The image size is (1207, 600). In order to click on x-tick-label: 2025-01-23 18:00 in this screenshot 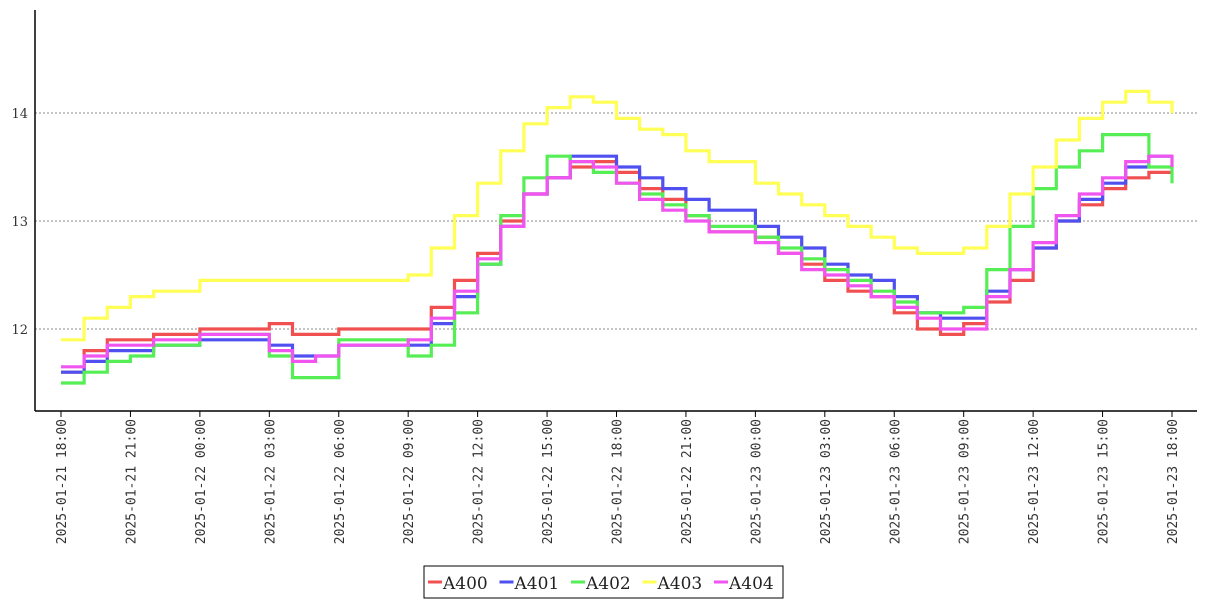, I will do `click(1173, 481)`.